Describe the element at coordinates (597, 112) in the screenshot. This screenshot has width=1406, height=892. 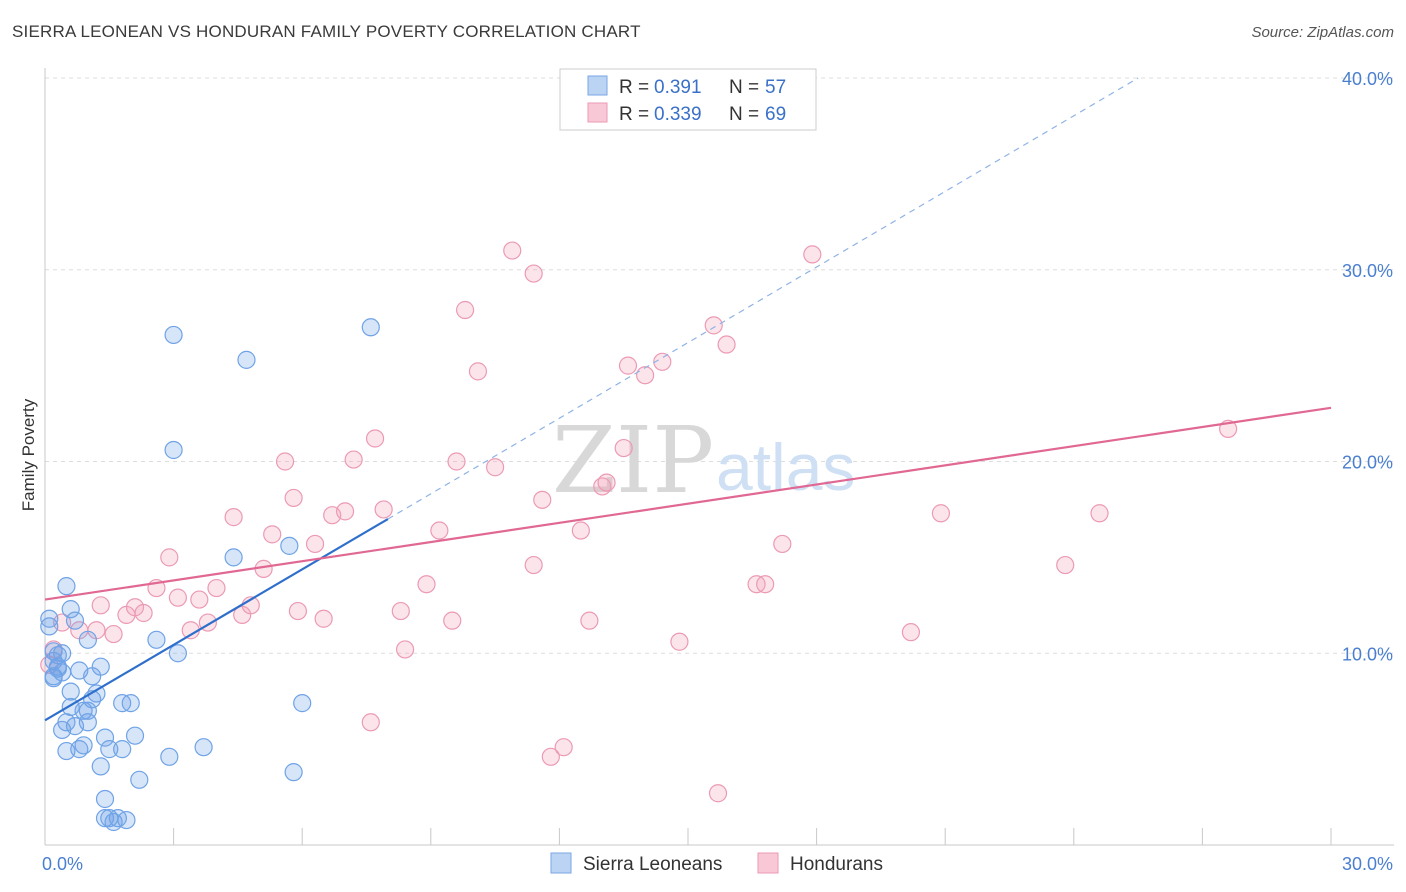
I see `stats-legend-swatch-honduran` at that location.